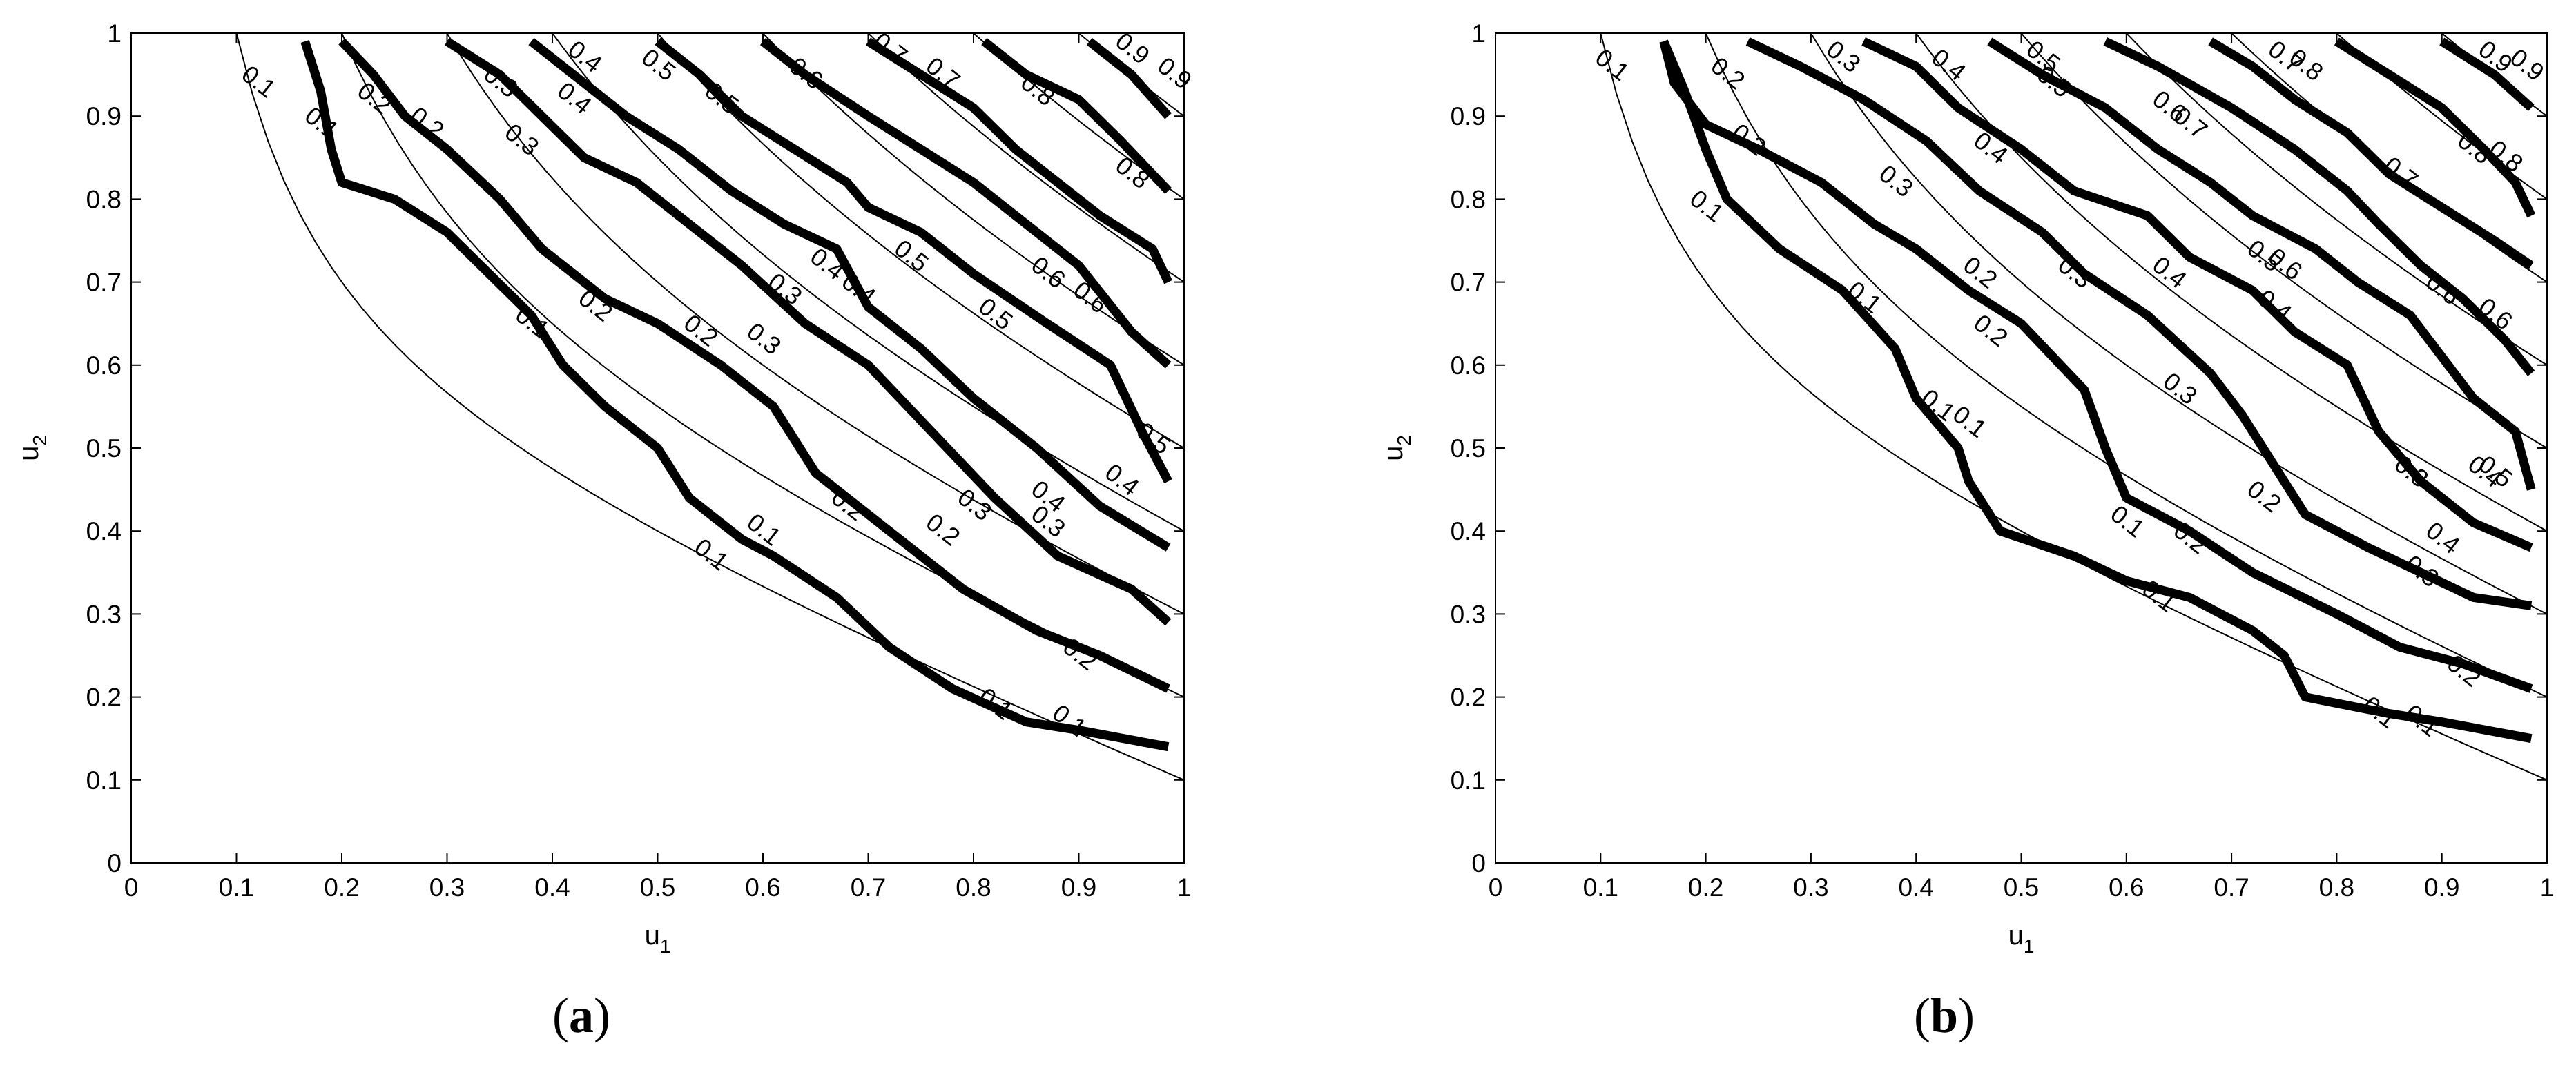  I want to click on x-tick-label: 0.3, so click(1811, 887).